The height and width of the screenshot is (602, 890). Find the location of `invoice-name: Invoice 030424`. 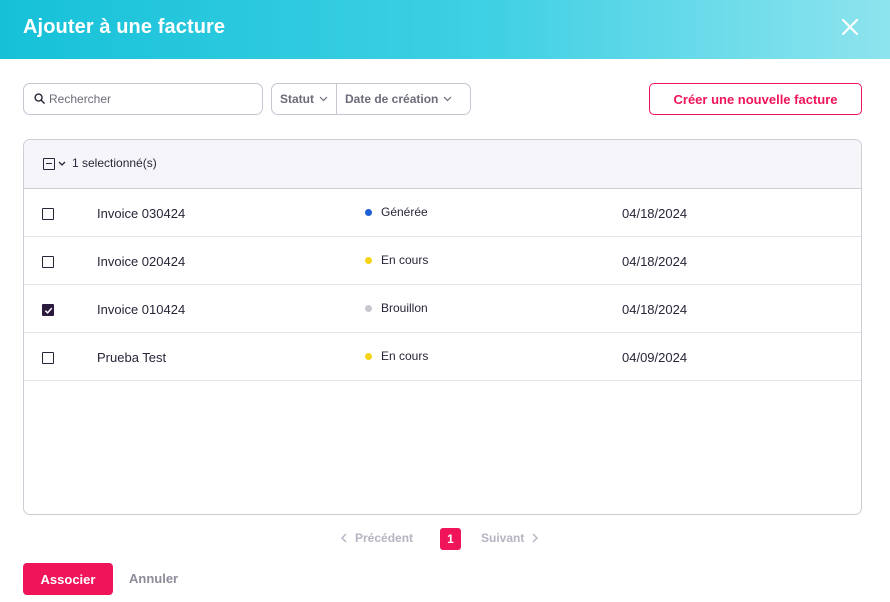

invoice-name: Invoice 030424 is located at coordinates (141, 213).